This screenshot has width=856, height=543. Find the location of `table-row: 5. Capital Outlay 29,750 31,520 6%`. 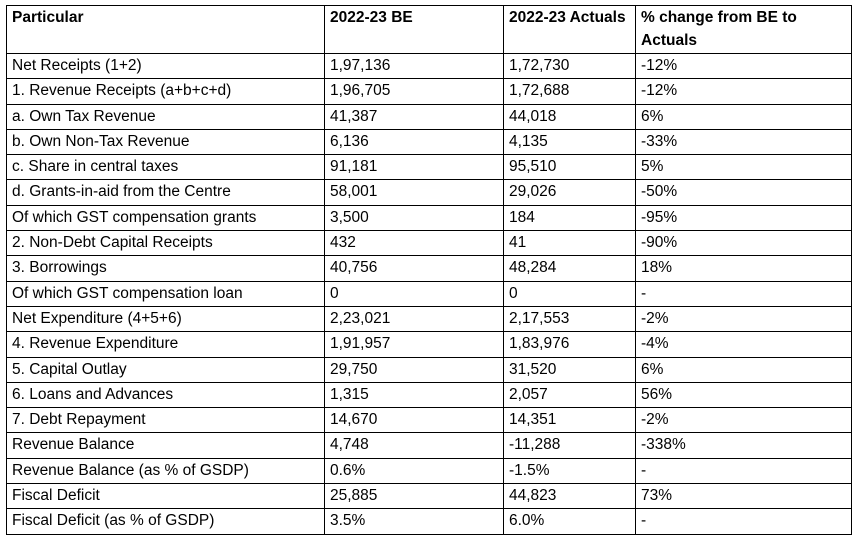

table-row: 5. Capital Outlay 29,750 31,520 6% is located at coordinates (429, 369).